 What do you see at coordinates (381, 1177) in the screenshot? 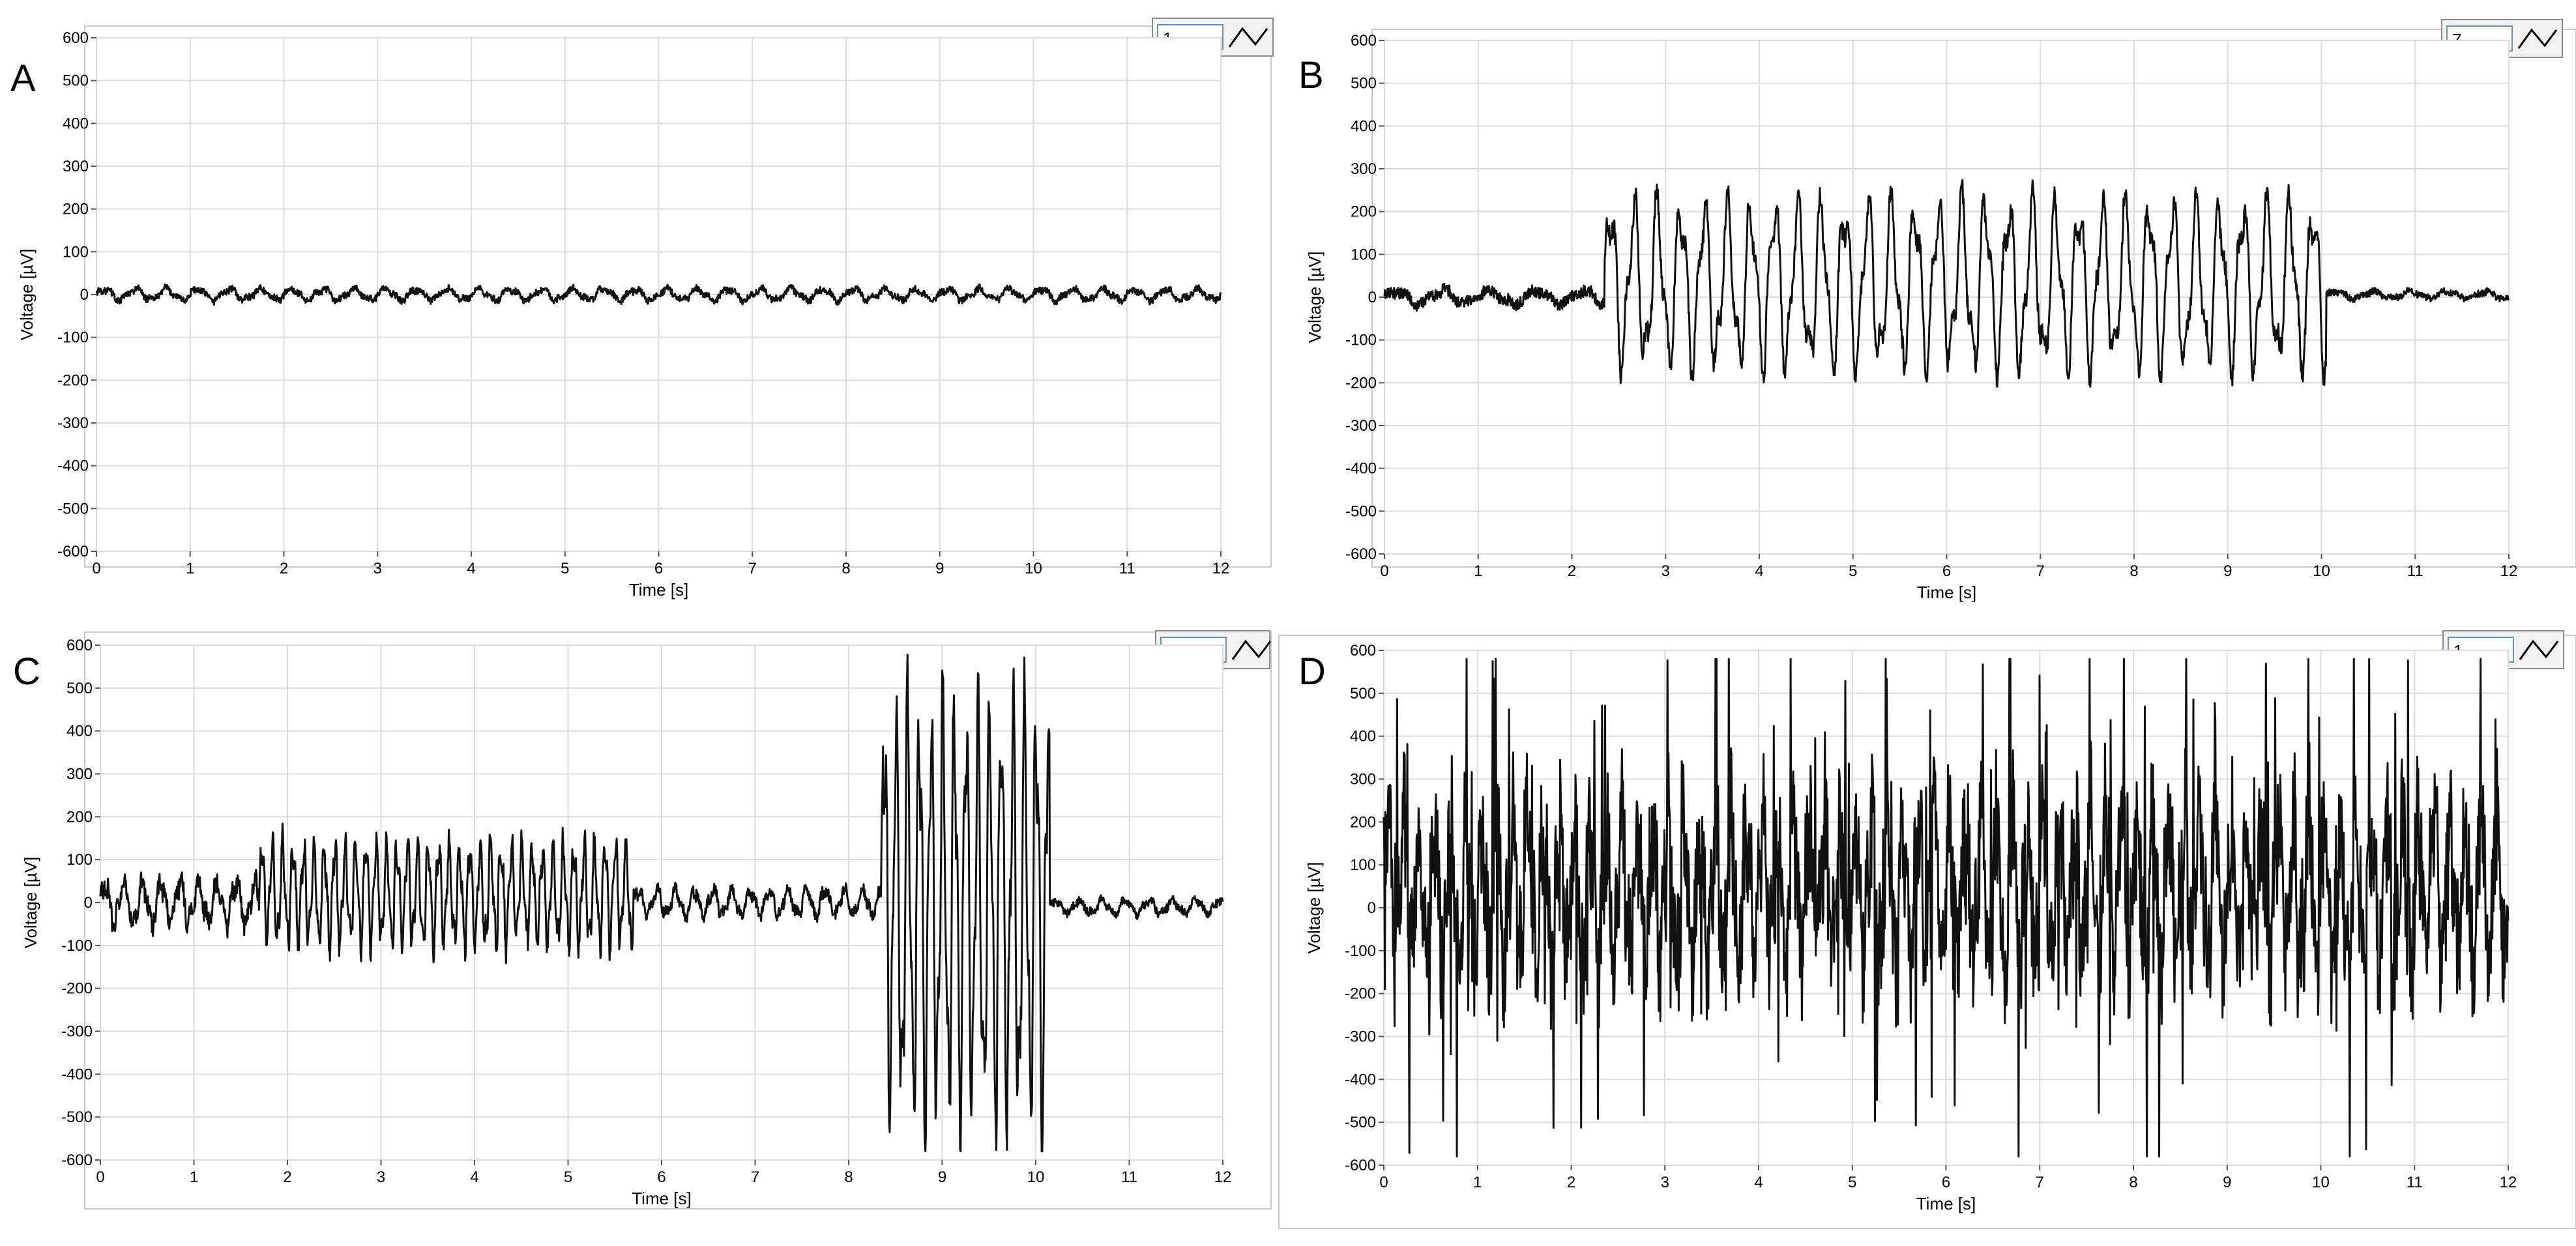
I see `x-tick-label: 3` at bounding box center [381, 1177].